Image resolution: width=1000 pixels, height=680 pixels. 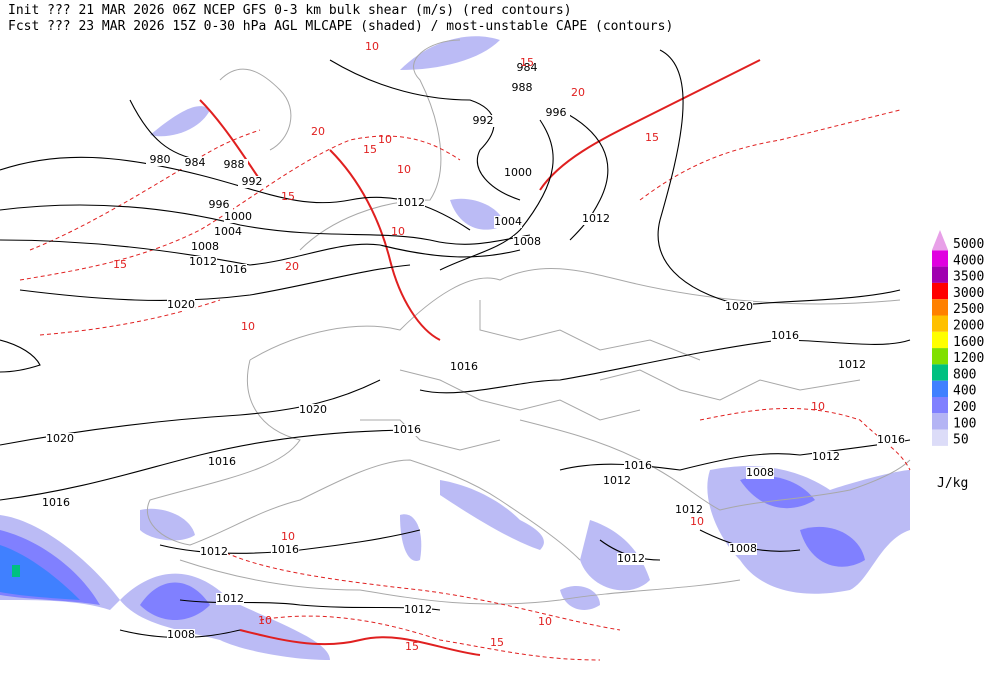 I want to click on legend-label: 2000, so click(x=968, y=326).